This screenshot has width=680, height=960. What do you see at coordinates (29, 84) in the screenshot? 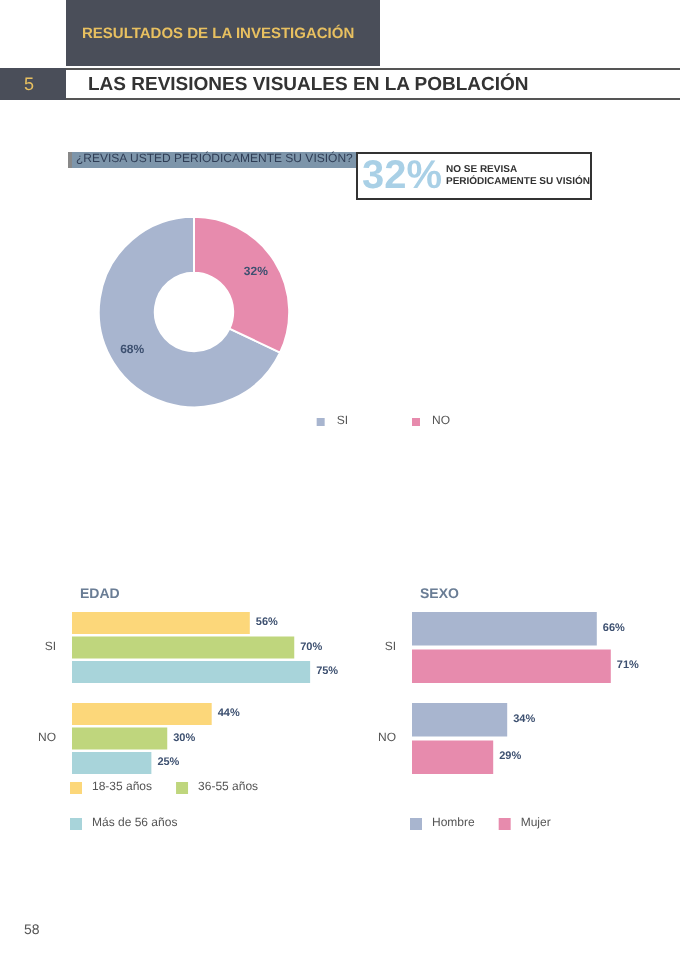
I see `text: 5` at bounding box center [29, 84].